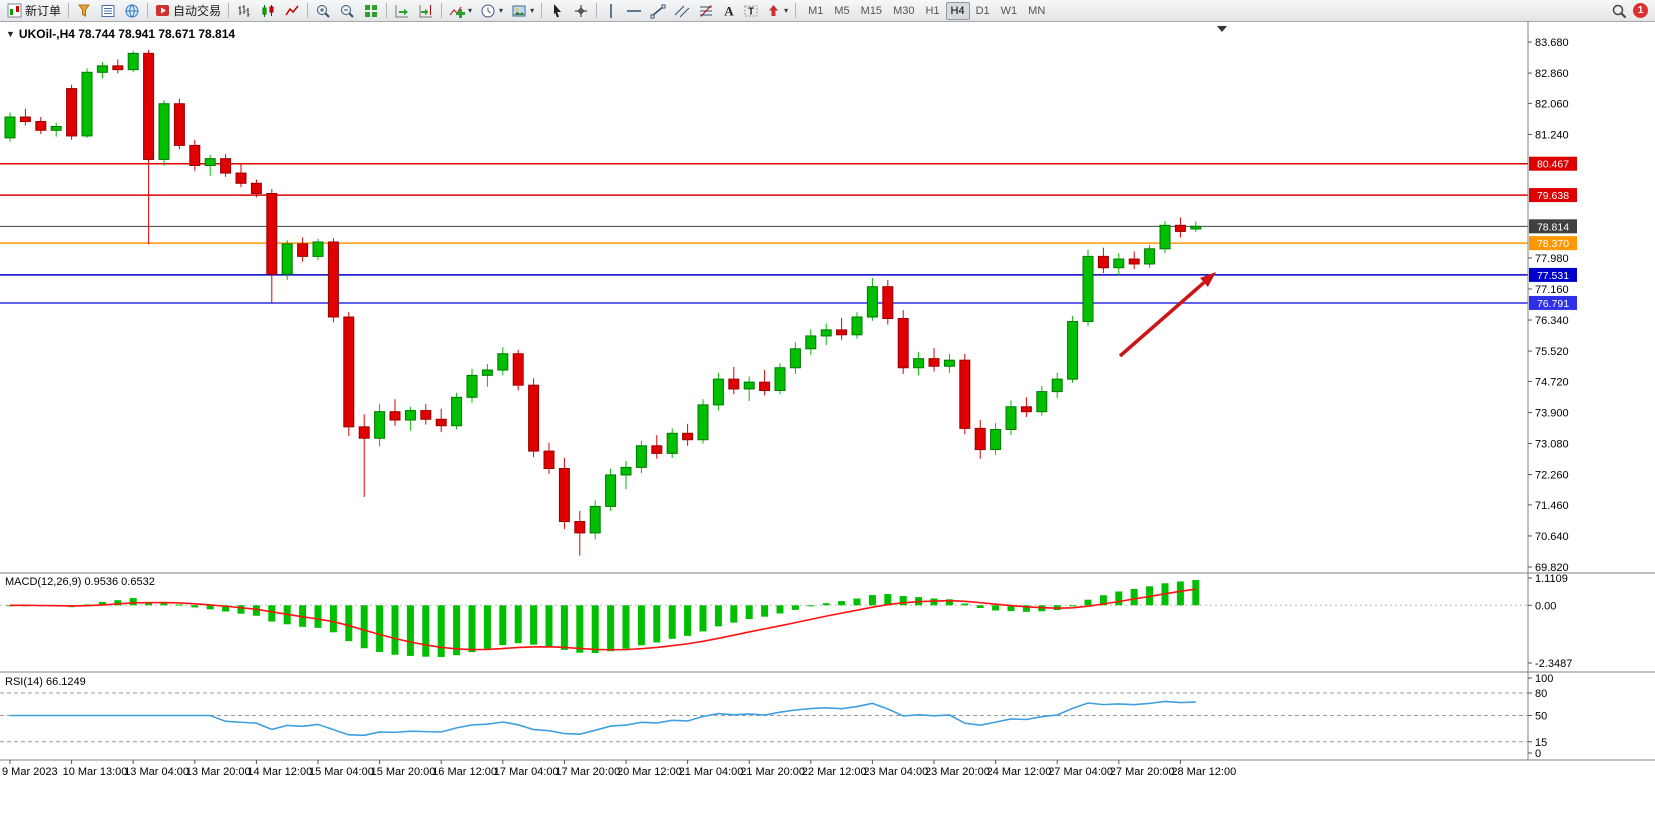  I want to click on auto-scroll-icon, so click(402, 10).